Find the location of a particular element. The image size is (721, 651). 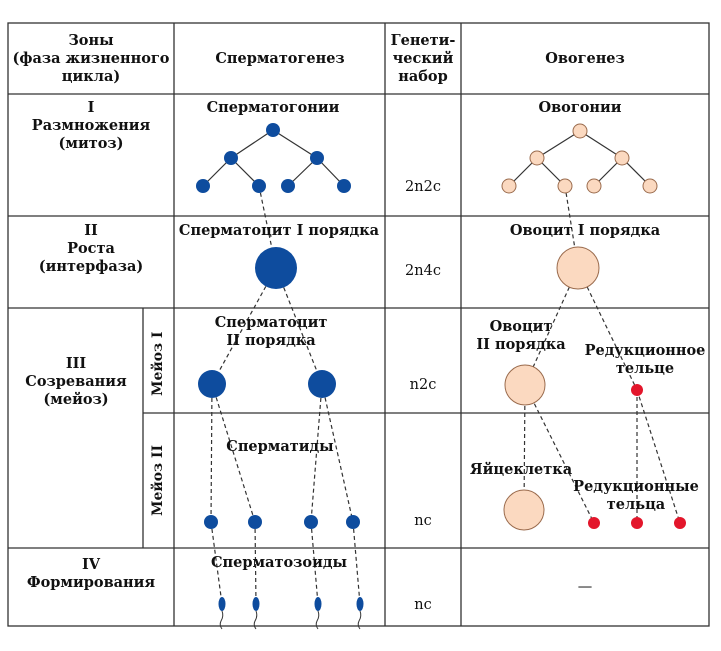

secondary-spermatocyte-label: Сперматоцит II порядка is located at coordinates (271, 331).